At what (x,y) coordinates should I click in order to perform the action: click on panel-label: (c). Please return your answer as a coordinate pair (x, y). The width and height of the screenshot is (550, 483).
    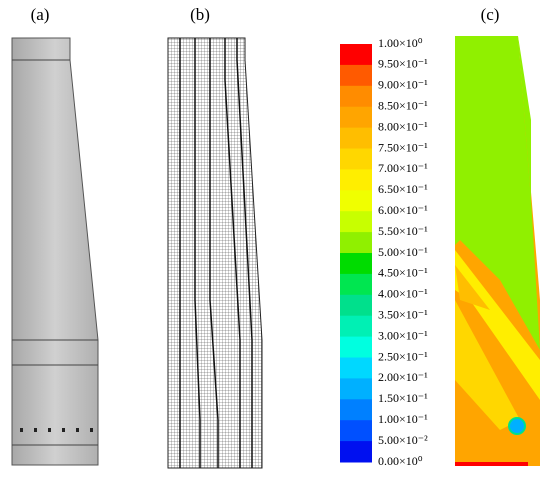
    Looking at the image, I should click on (490, 14).